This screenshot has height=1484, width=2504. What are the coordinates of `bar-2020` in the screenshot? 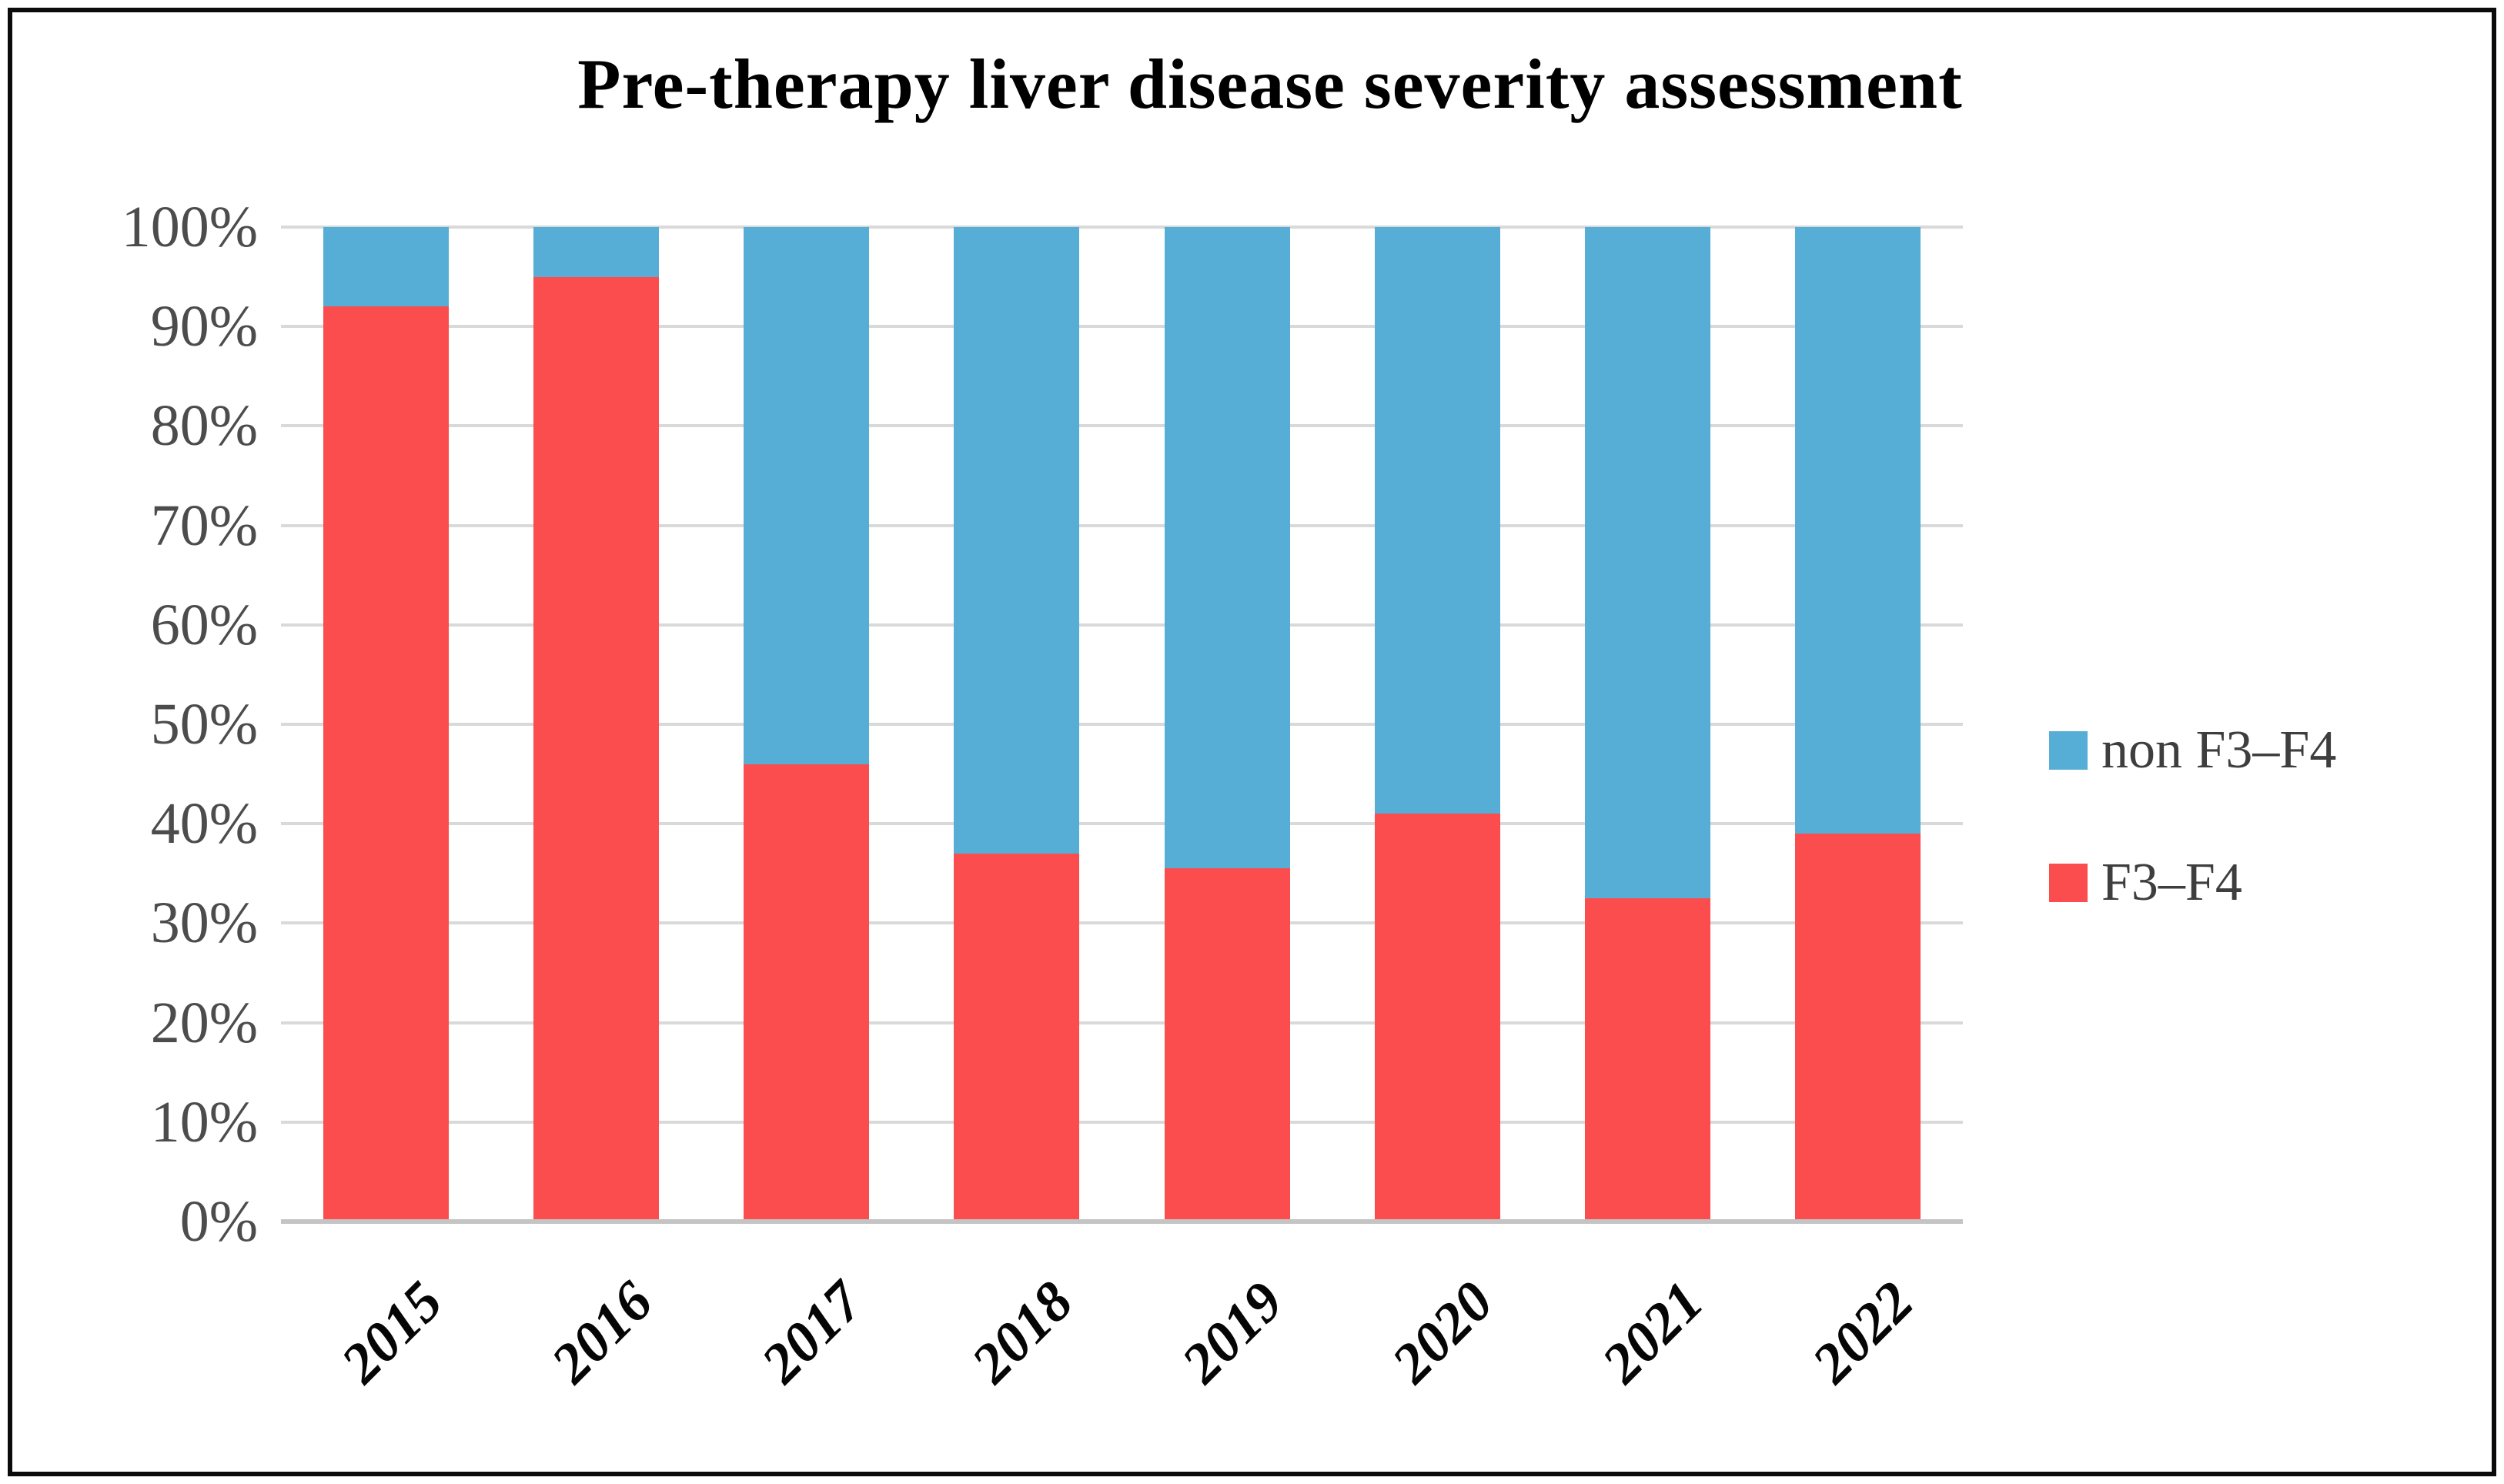 It's located at (1437, 724).